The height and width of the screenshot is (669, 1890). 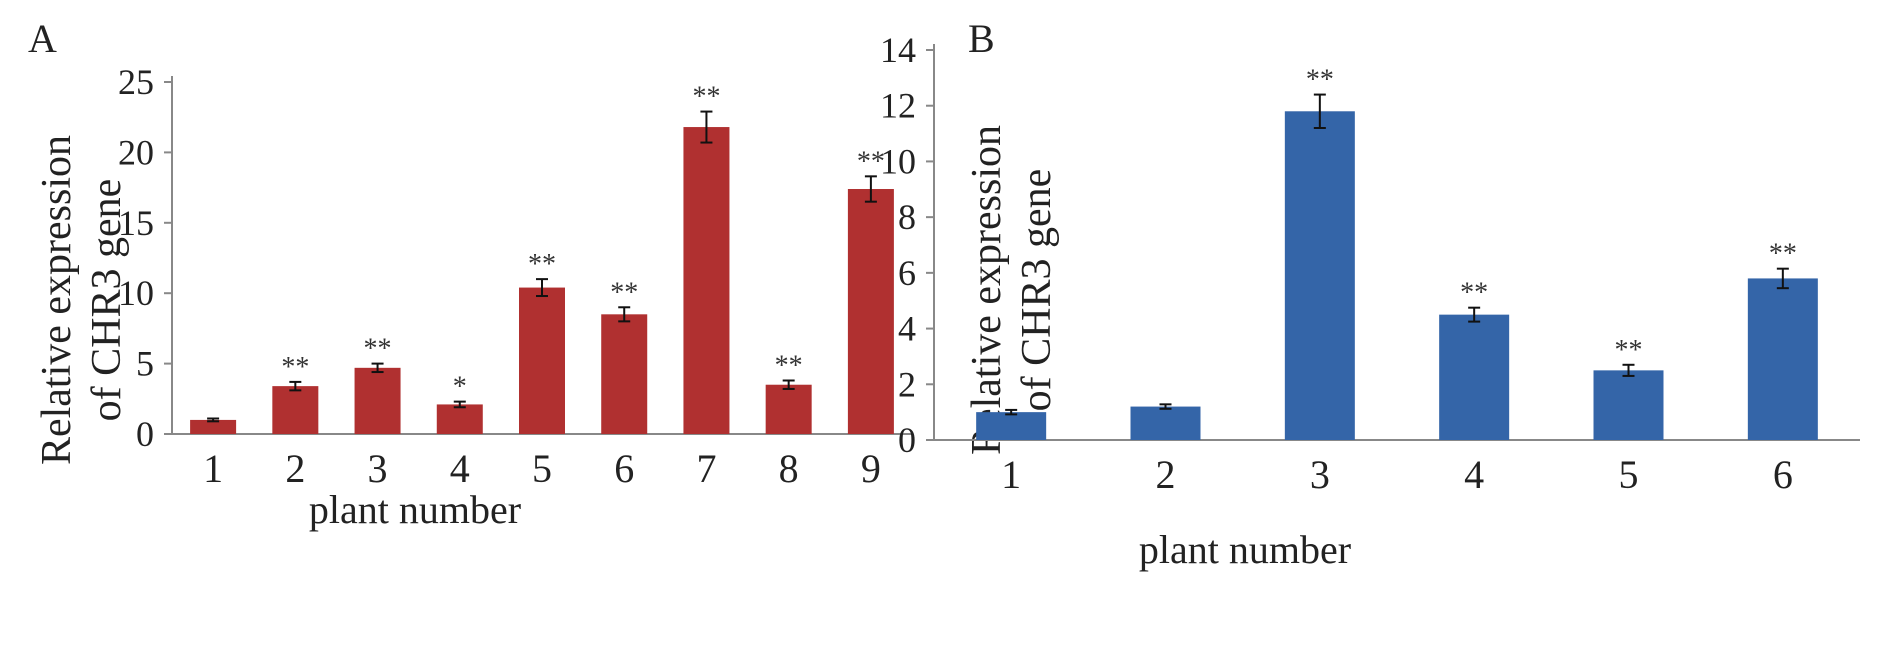 I want to click on panel-a-y-axis-title: Relative expression of CHR3 gene, so click(x=82, y=300).